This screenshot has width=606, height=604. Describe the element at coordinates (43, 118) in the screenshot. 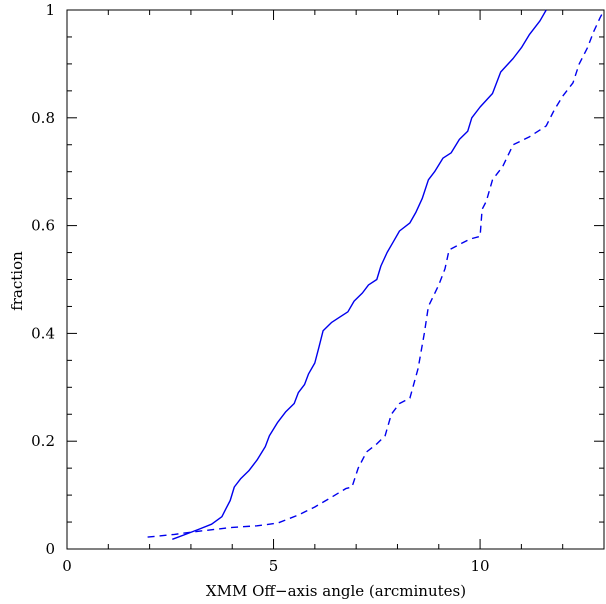

I see `y-tick-label: 0.8` at that location.